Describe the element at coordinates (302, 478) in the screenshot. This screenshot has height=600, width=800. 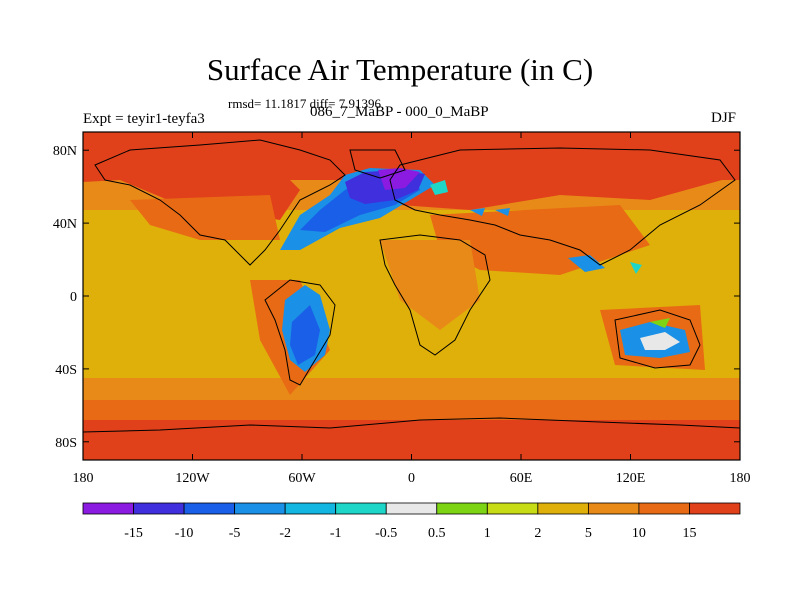
I see `x-tick-label-2: 60W` at that location.